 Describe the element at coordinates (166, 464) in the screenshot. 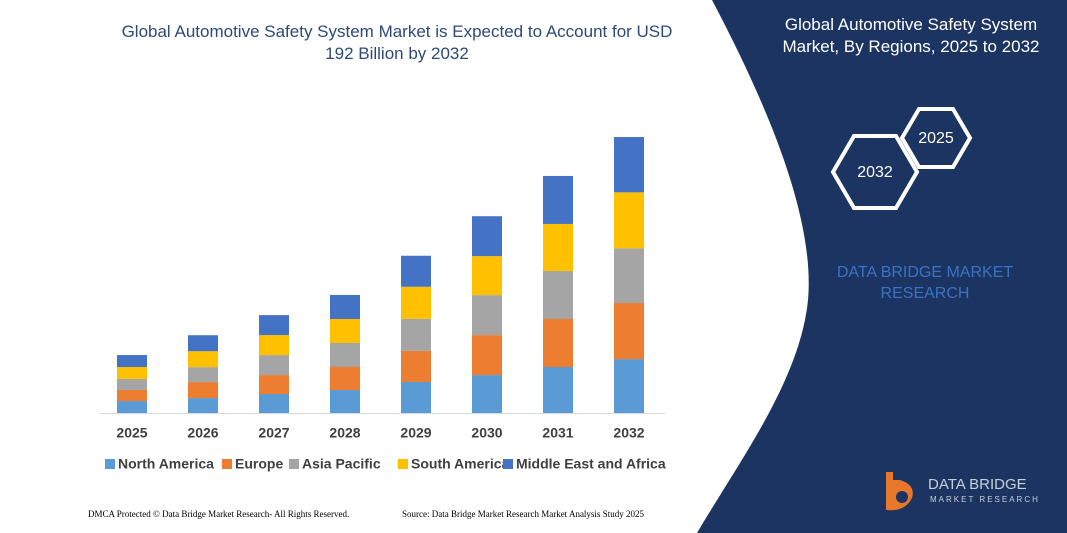

I see `legend-label: North America` at that location.